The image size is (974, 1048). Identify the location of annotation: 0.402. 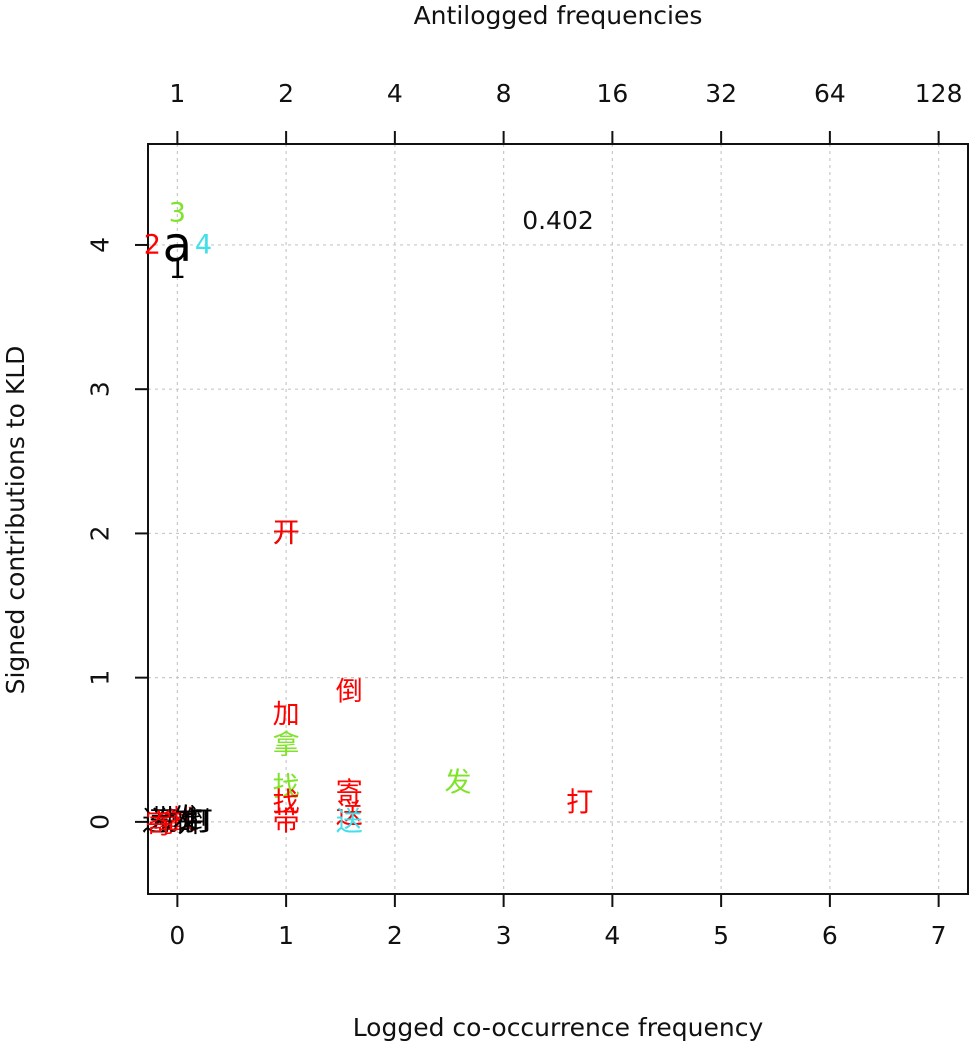
(558, 220).